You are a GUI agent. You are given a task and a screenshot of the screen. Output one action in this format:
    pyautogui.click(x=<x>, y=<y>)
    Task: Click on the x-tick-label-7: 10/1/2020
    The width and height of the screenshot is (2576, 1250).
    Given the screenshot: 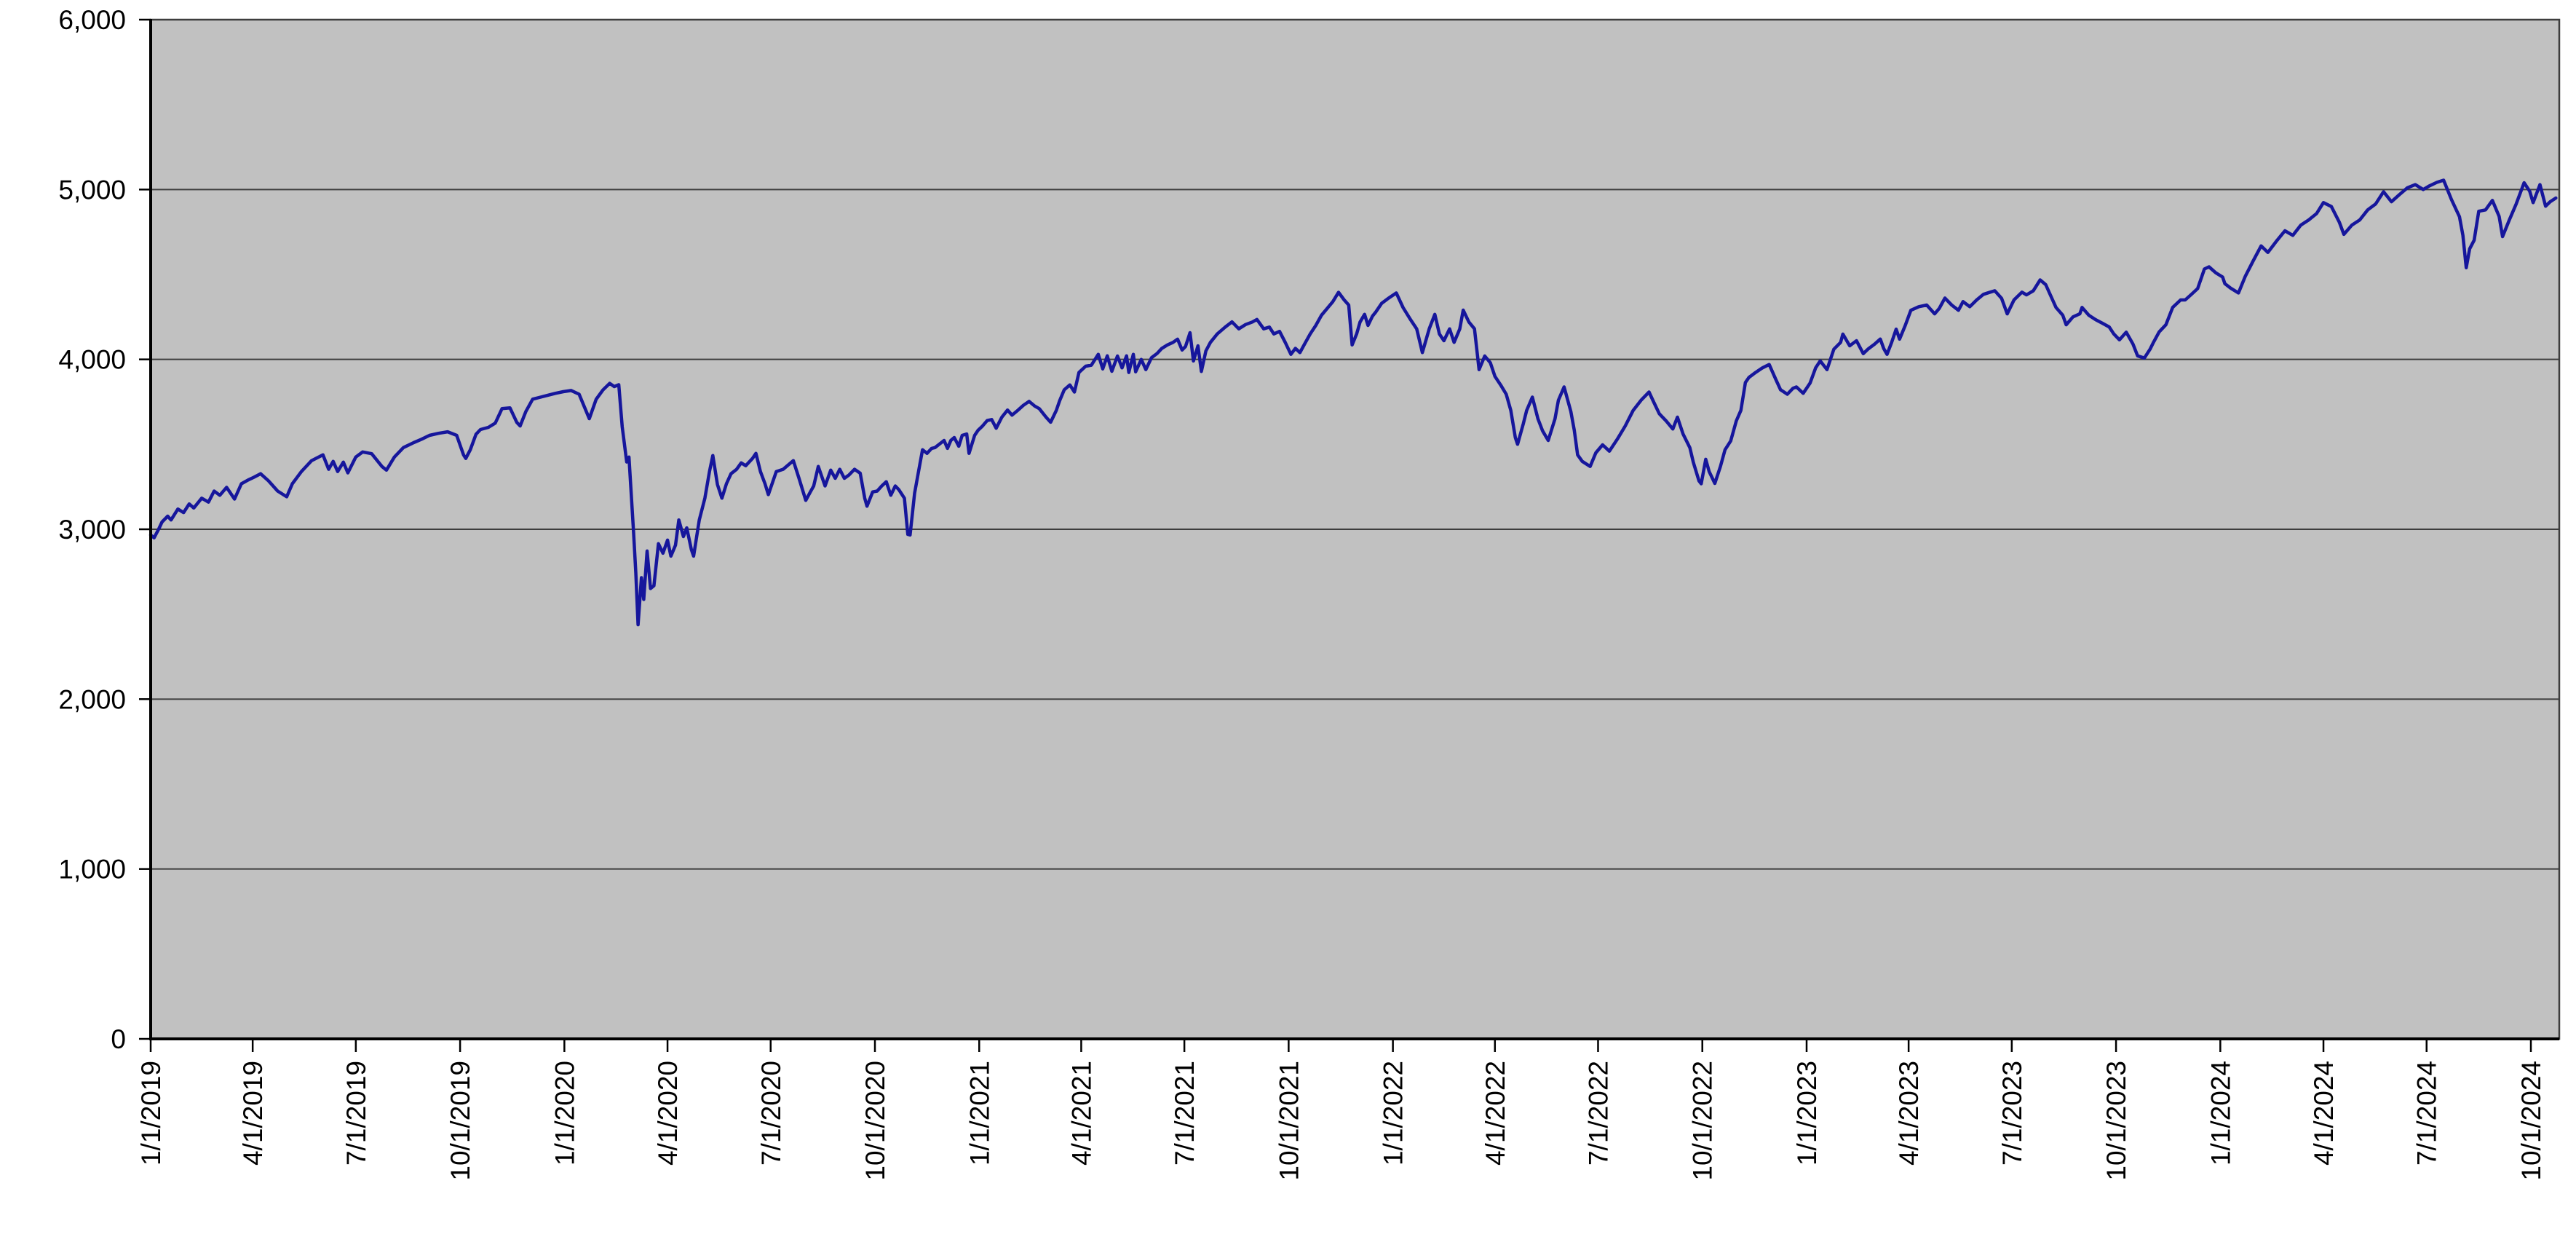 What is the action you would take?
    pyautogui.click(x=875, y=1121)
    